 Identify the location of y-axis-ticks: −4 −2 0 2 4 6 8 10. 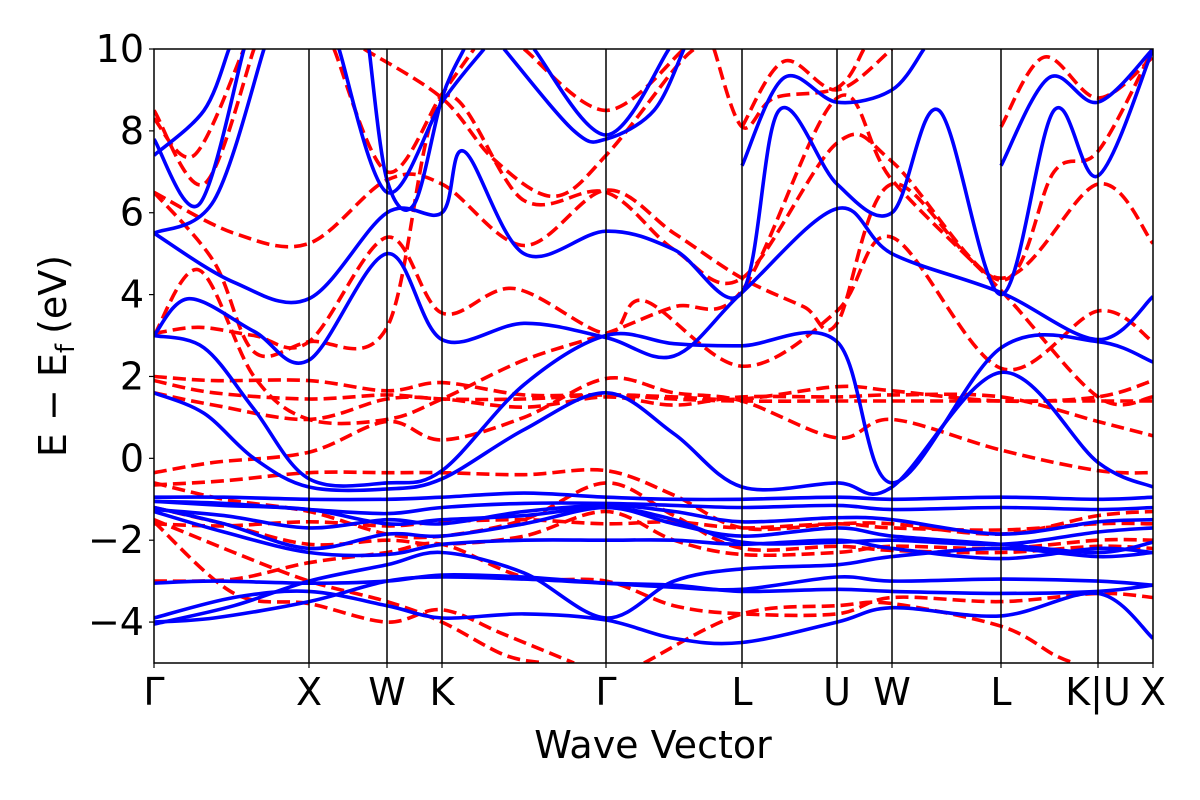
(121, 335).